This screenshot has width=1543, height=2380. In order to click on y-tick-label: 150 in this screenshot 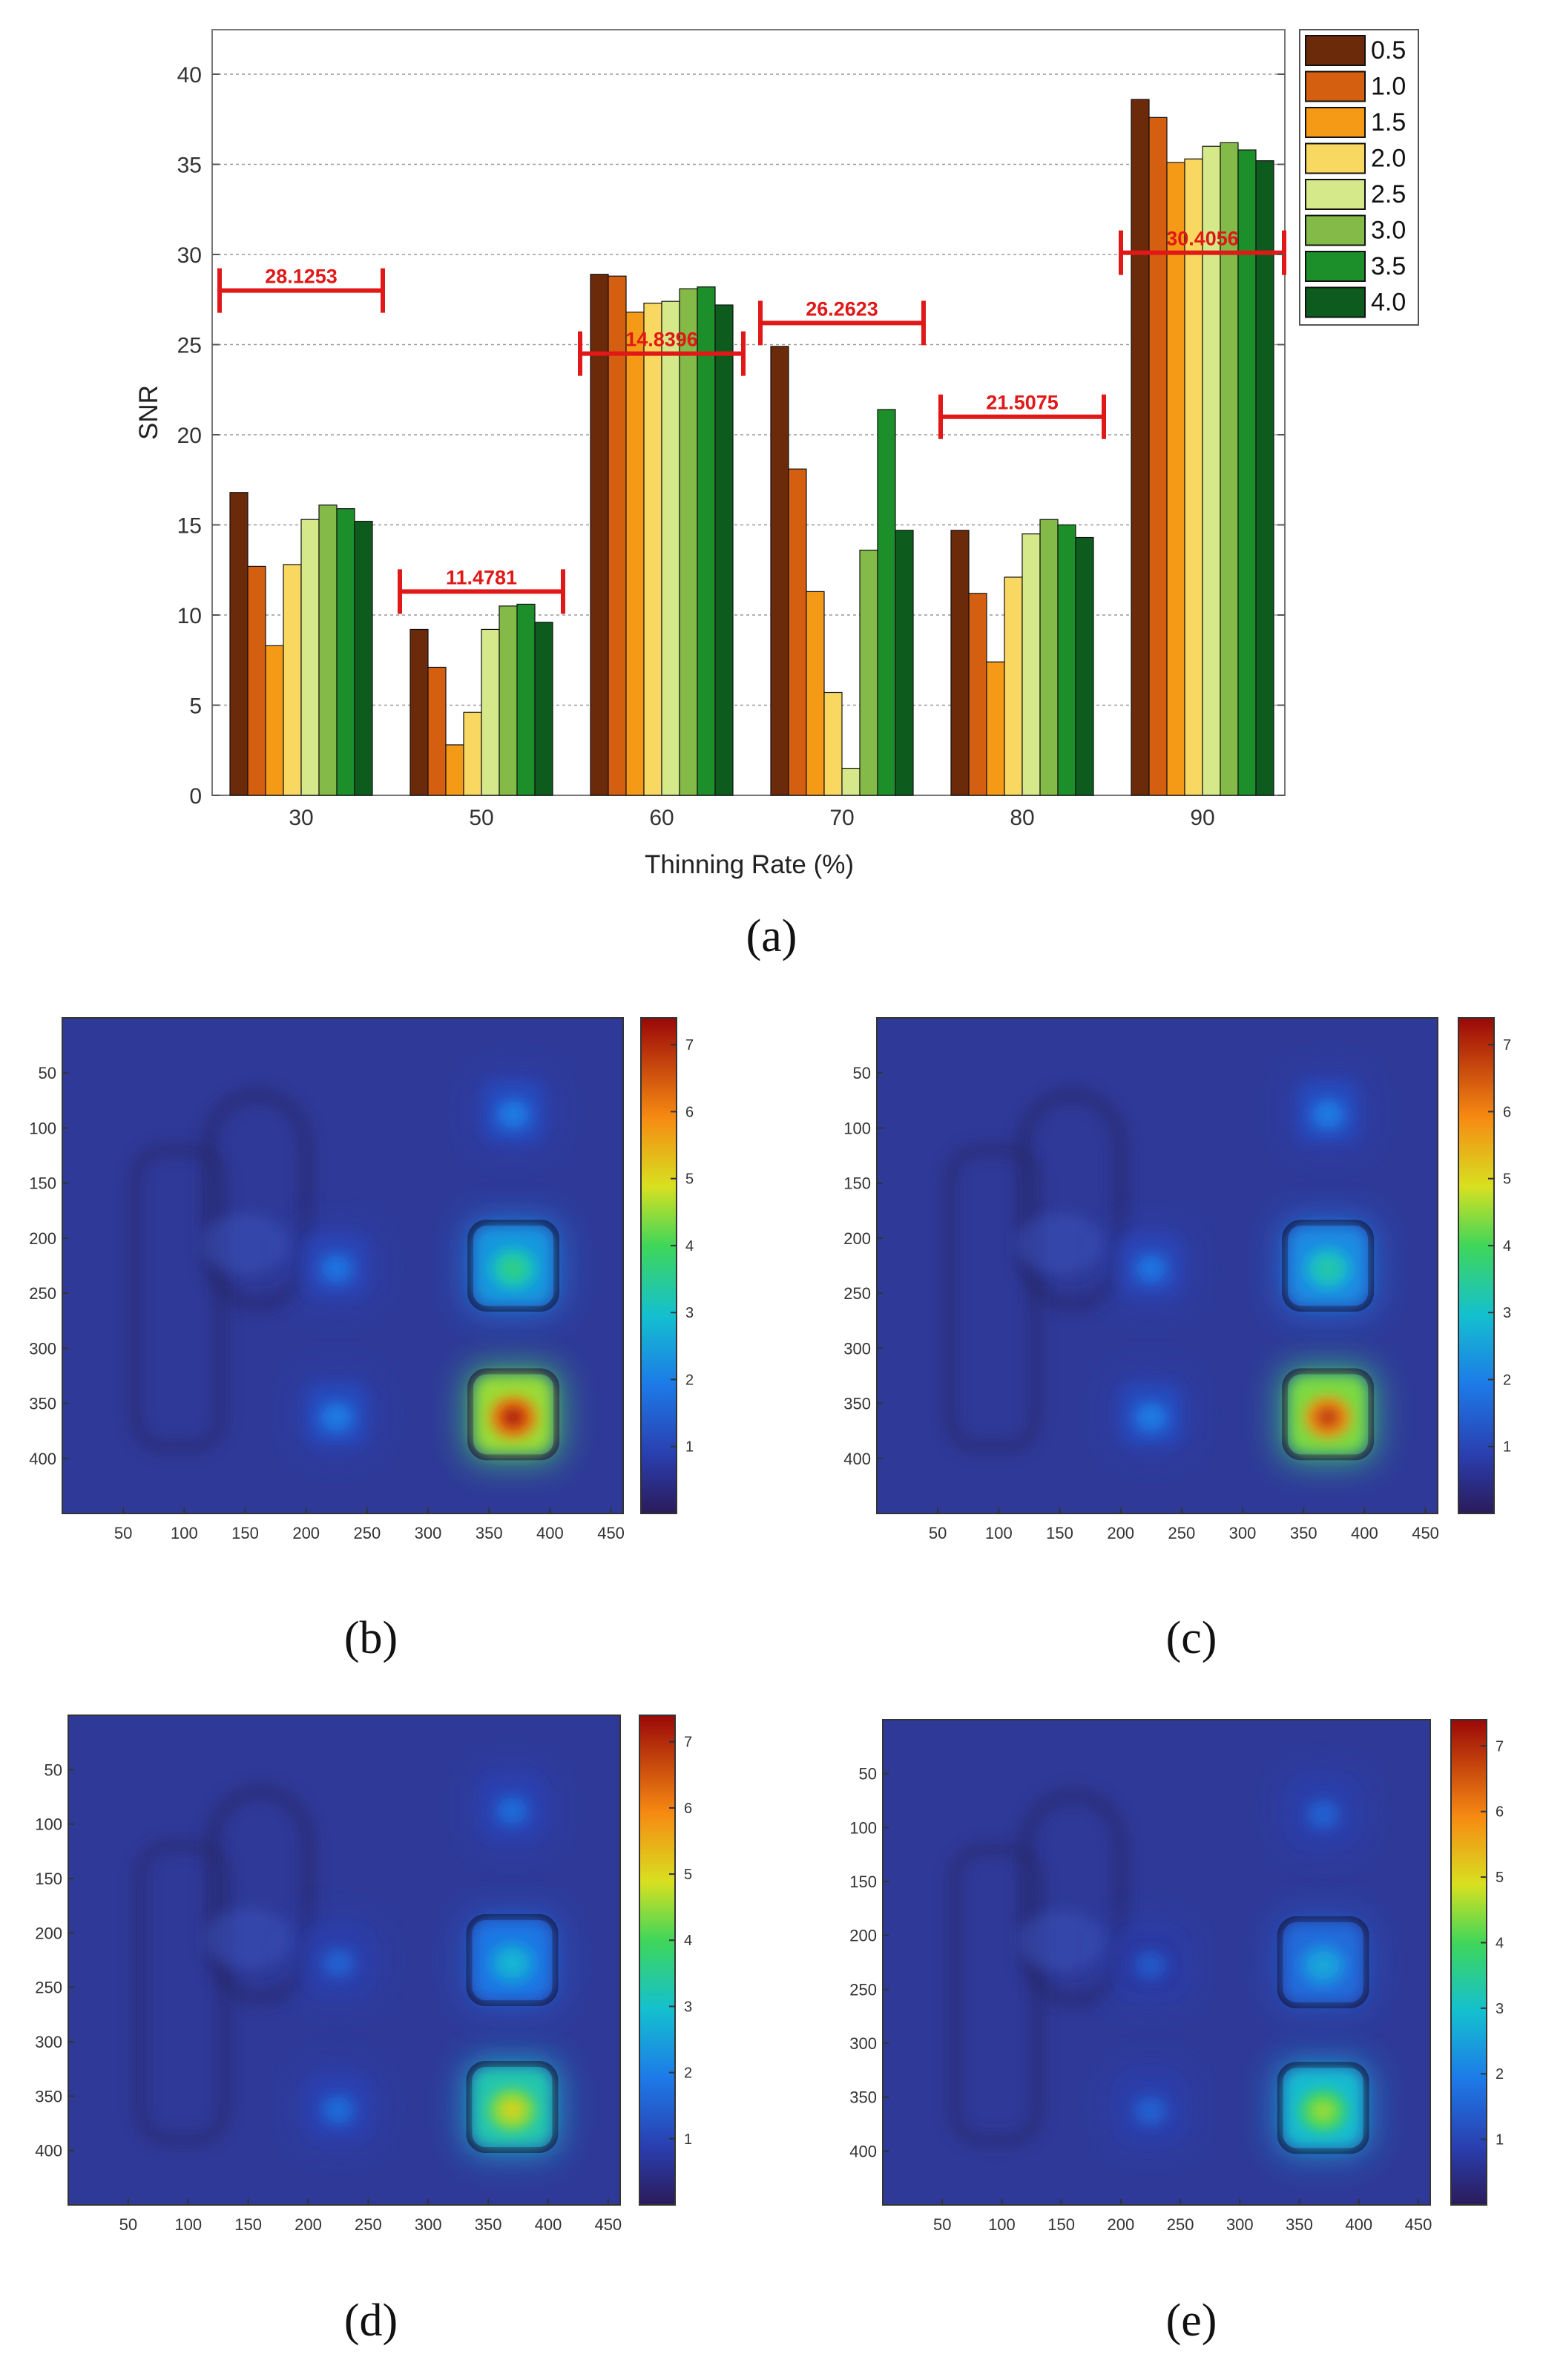, I will do `click(49, 1879)`.